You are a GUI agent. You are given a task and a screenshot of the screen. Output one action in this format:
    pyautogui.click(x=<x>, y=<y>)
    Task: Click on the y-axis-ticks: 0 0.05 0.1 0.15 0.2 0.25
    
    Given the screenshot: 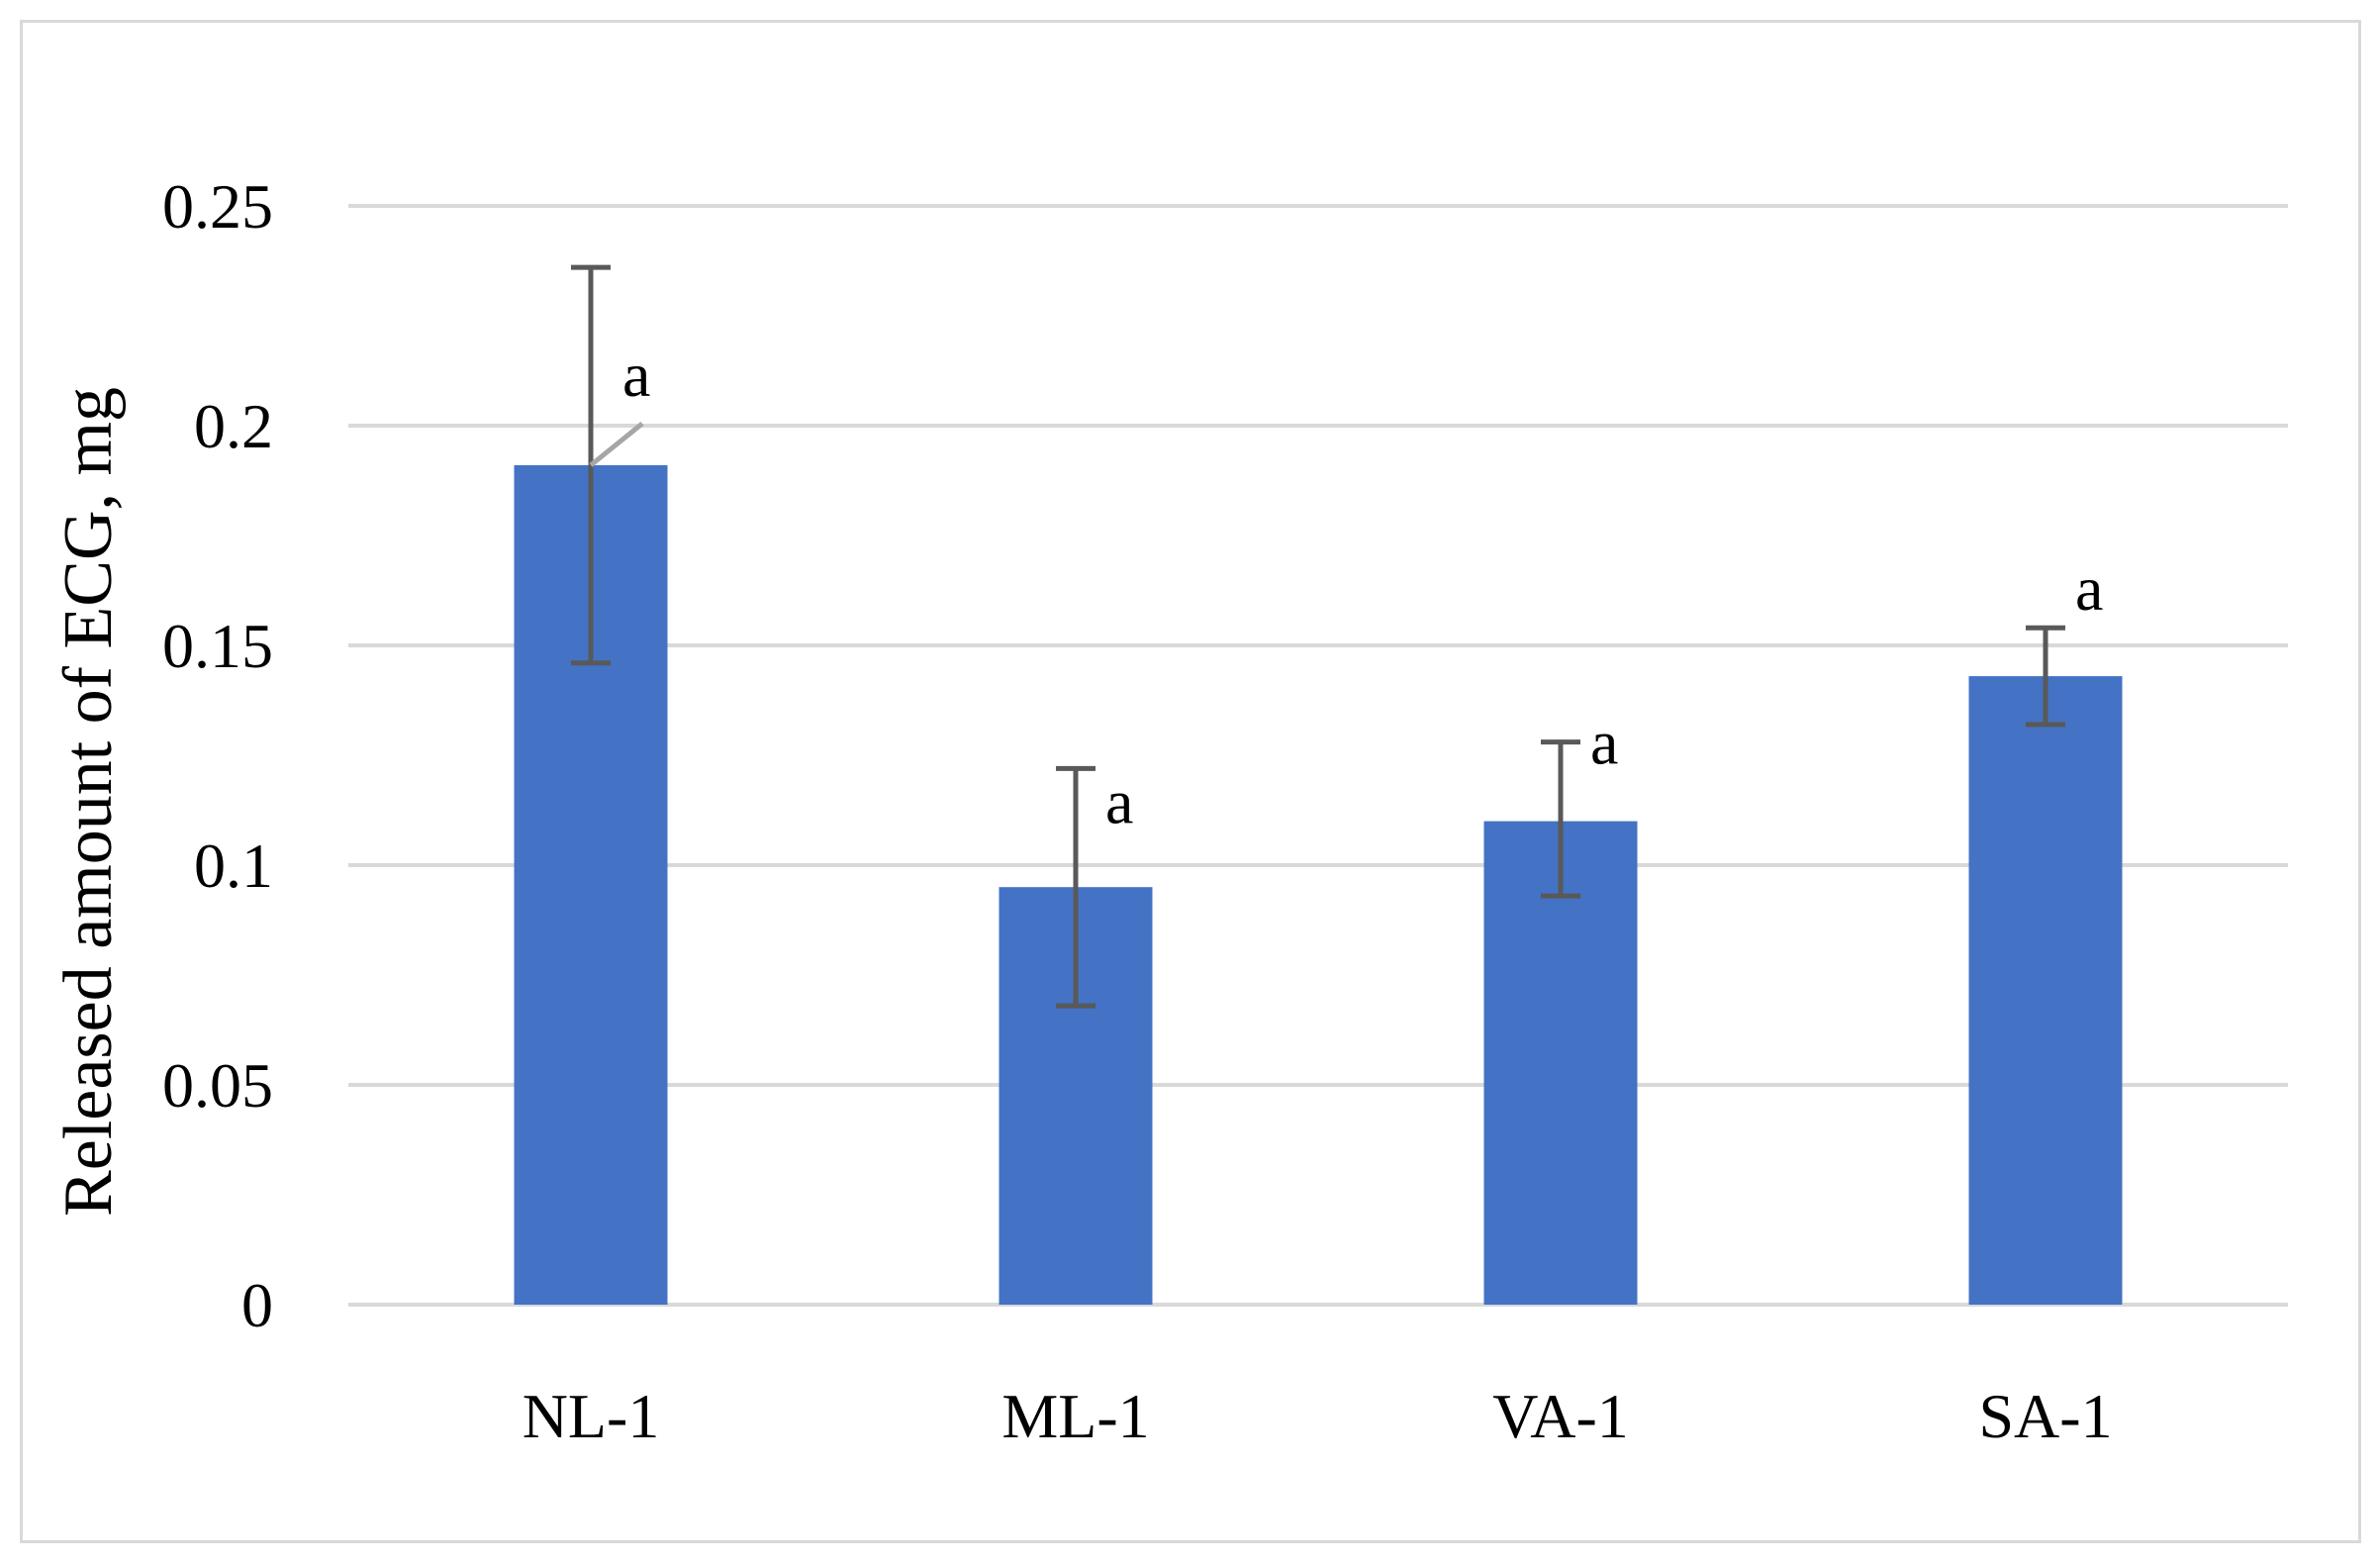 What is the action you would take?
    pyautogui.click(x=217, y=755)
    